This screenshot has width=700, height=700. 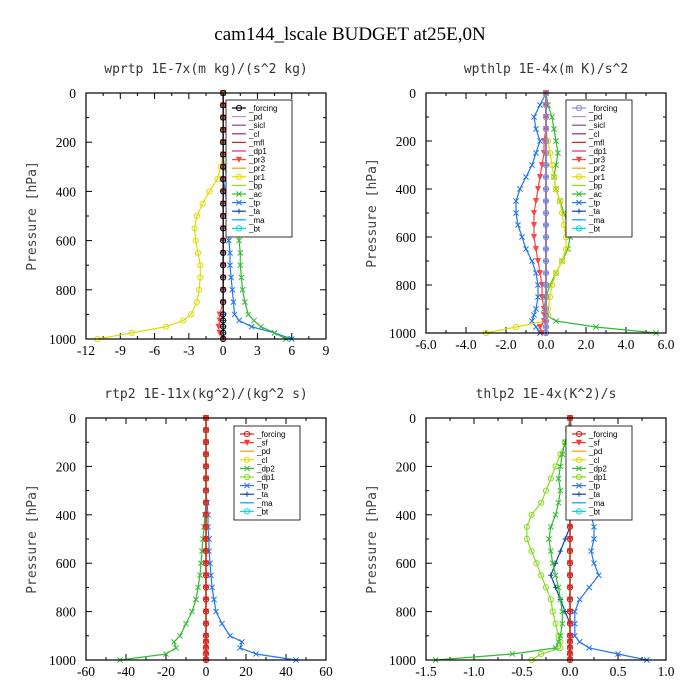 I want to click on legend-item: _bt, so click(x=246, y=228).